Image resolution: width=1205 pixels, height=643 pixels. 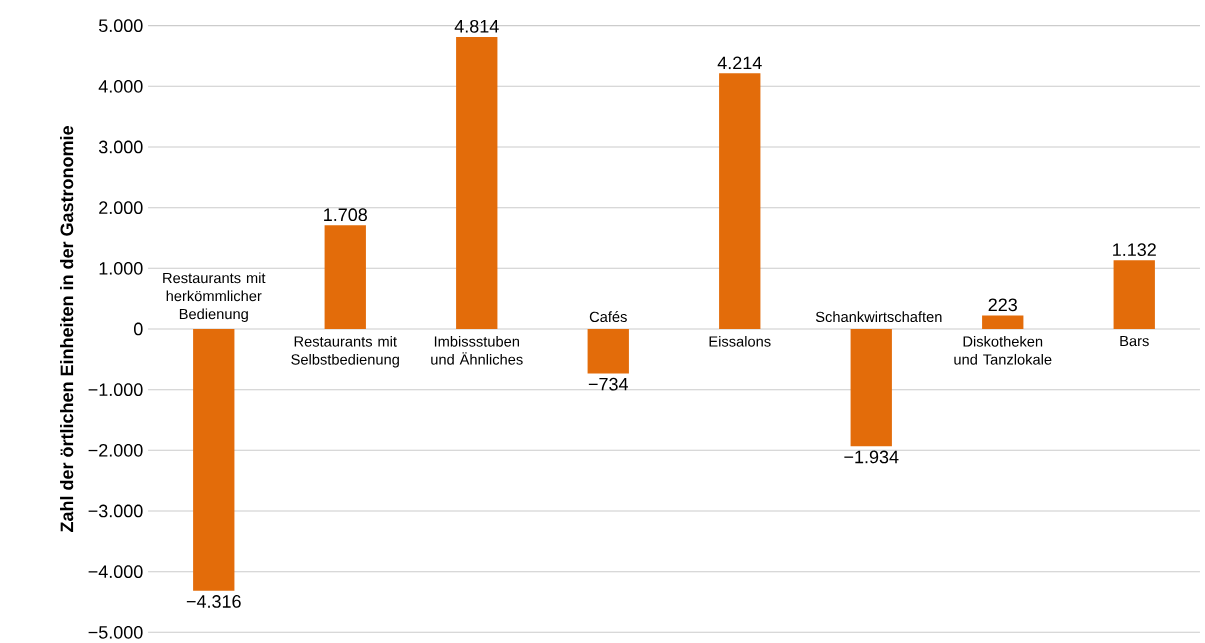 What do you see at coordinates (120, 86) in the screenshot?
I see `y-tick-label: 4.000` at bounding box center [120, 86].